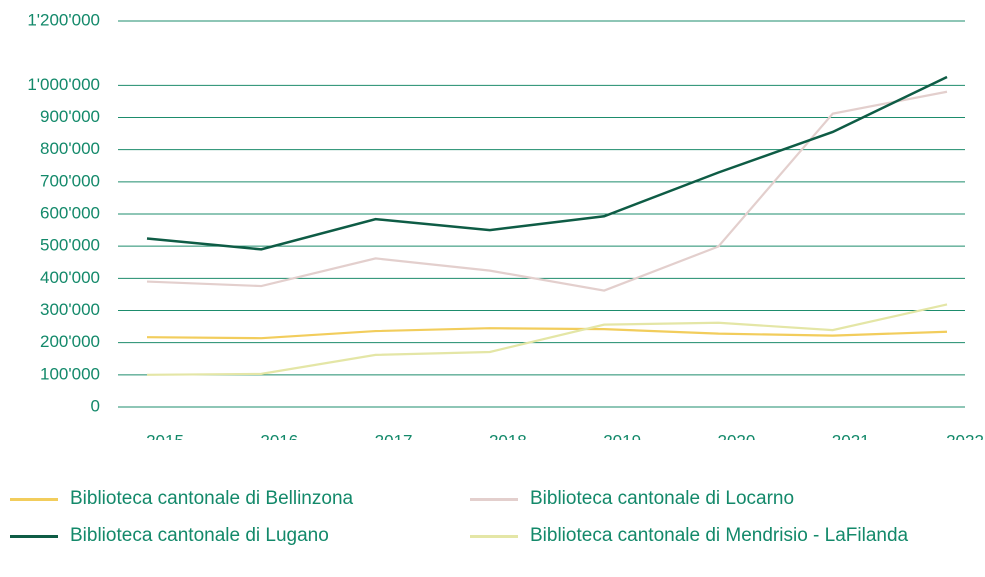 The width and height of the screenshot is (985, 577). I want to click on y-tick-label: 600'000, so click(70, 212).